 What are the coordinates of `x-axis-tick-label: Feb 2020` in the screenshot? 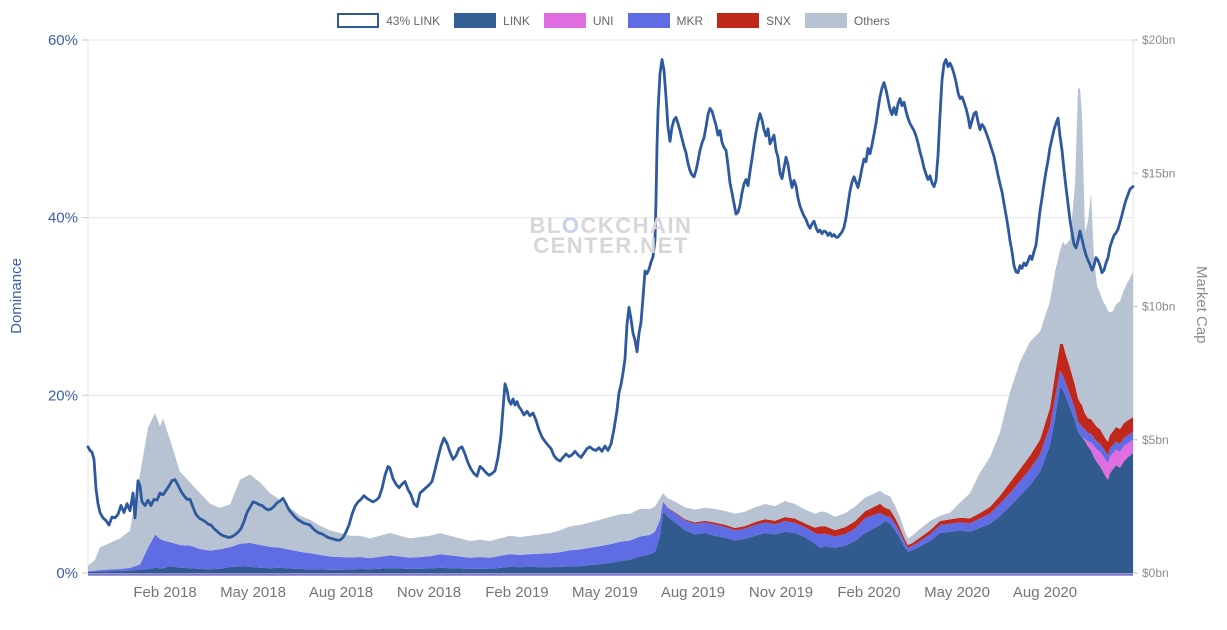 It's located at (868, 592).